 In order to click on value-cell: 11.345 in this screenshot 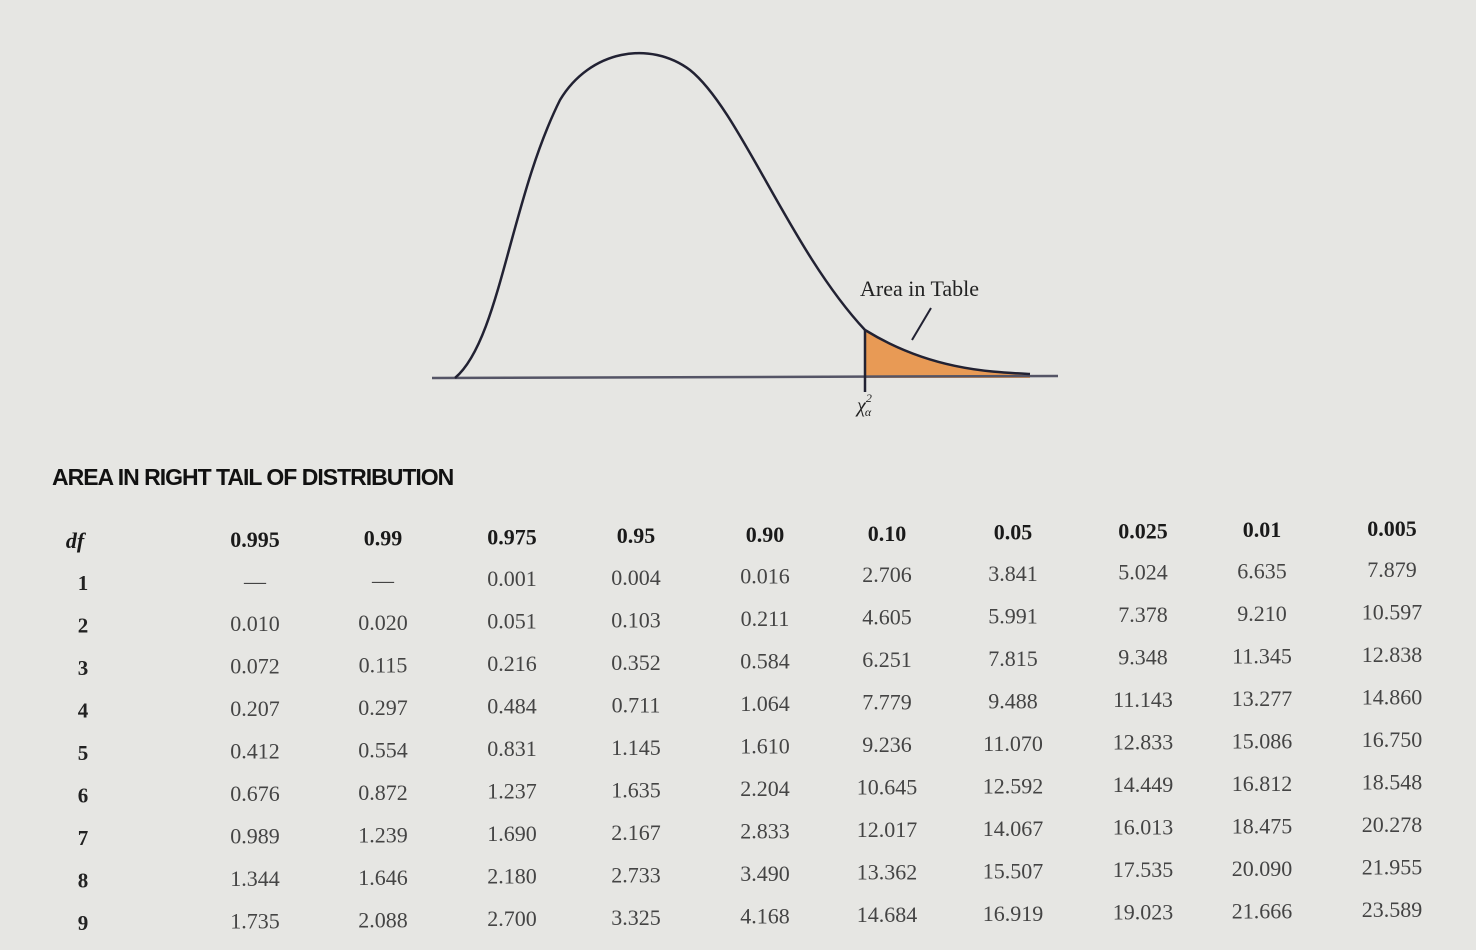, I will do `click(1262, 655)`.